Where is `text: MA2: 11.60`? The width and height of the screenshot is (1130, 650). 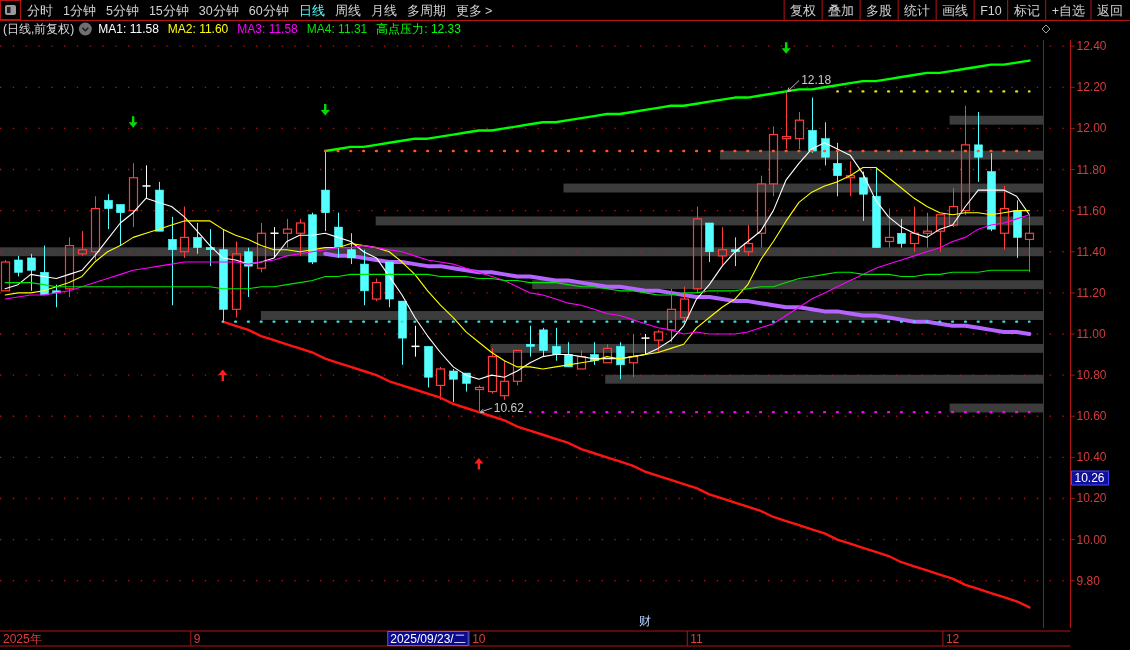 text: MA2: 11.60 is located at coordinates (198, 29).